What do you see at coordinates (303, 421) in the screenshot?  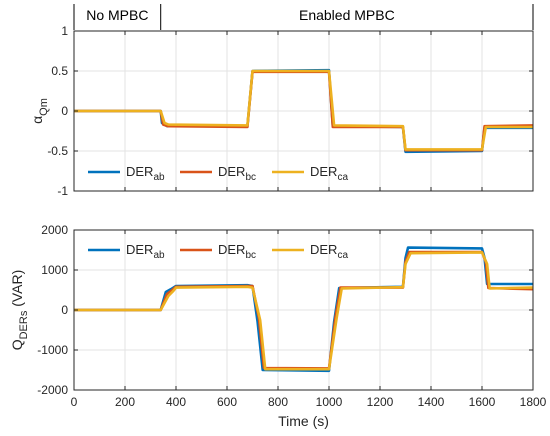 I see `x-axis-label: Time (s)` at bounding box center [303, 421].